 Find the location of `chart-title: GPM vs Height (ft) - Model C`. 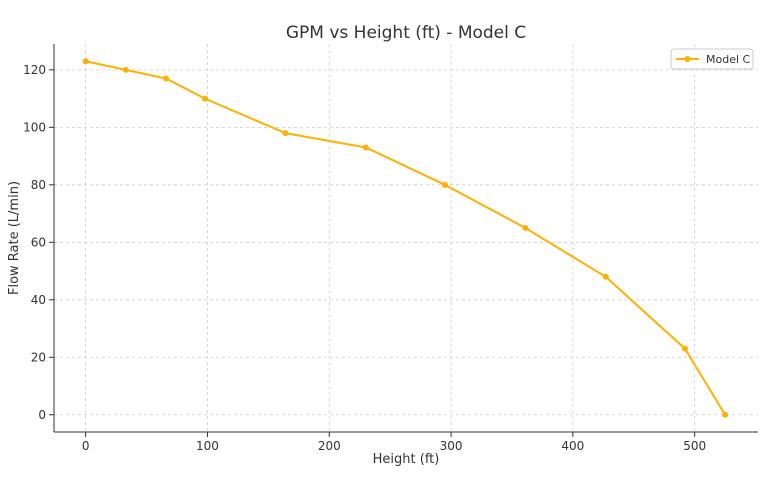

chart-title: GPM vs Height (ft) - Model C is located at coordinates (406, 33).